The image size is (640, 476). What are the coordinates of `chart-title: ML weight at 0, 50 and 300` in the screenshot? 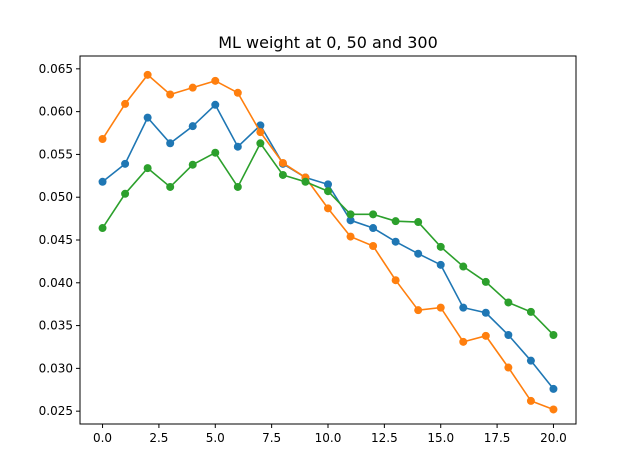 It's located at (328, 42).